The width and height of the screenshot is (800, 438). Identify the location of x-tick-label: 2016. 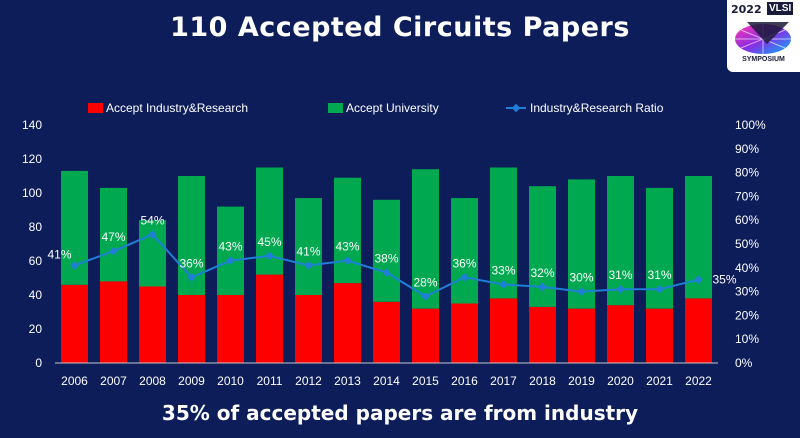
(464, 381).